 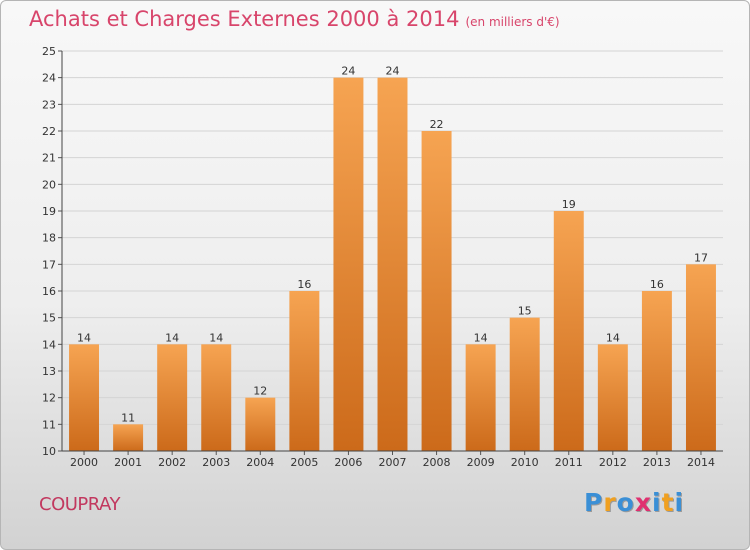 I want to click on data-label: 15, so click(x=525, y=311).